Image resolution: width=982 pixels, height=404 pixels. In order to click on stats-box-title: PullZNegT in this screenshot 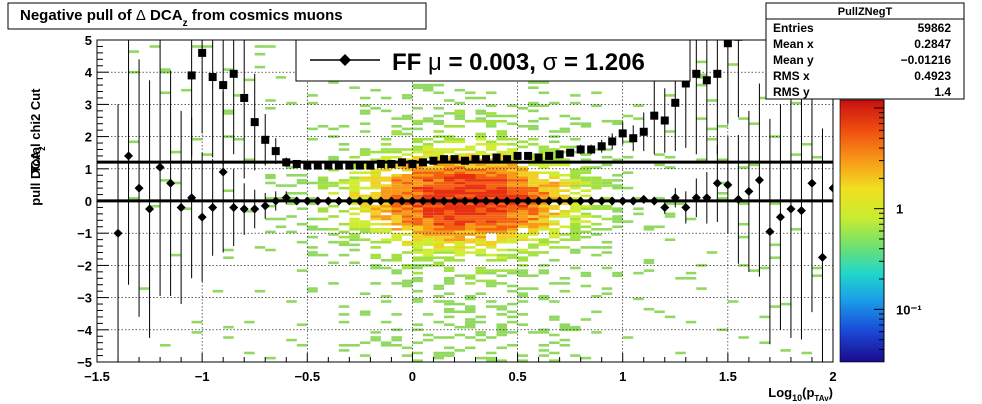, I will do `click(865, 12)`.